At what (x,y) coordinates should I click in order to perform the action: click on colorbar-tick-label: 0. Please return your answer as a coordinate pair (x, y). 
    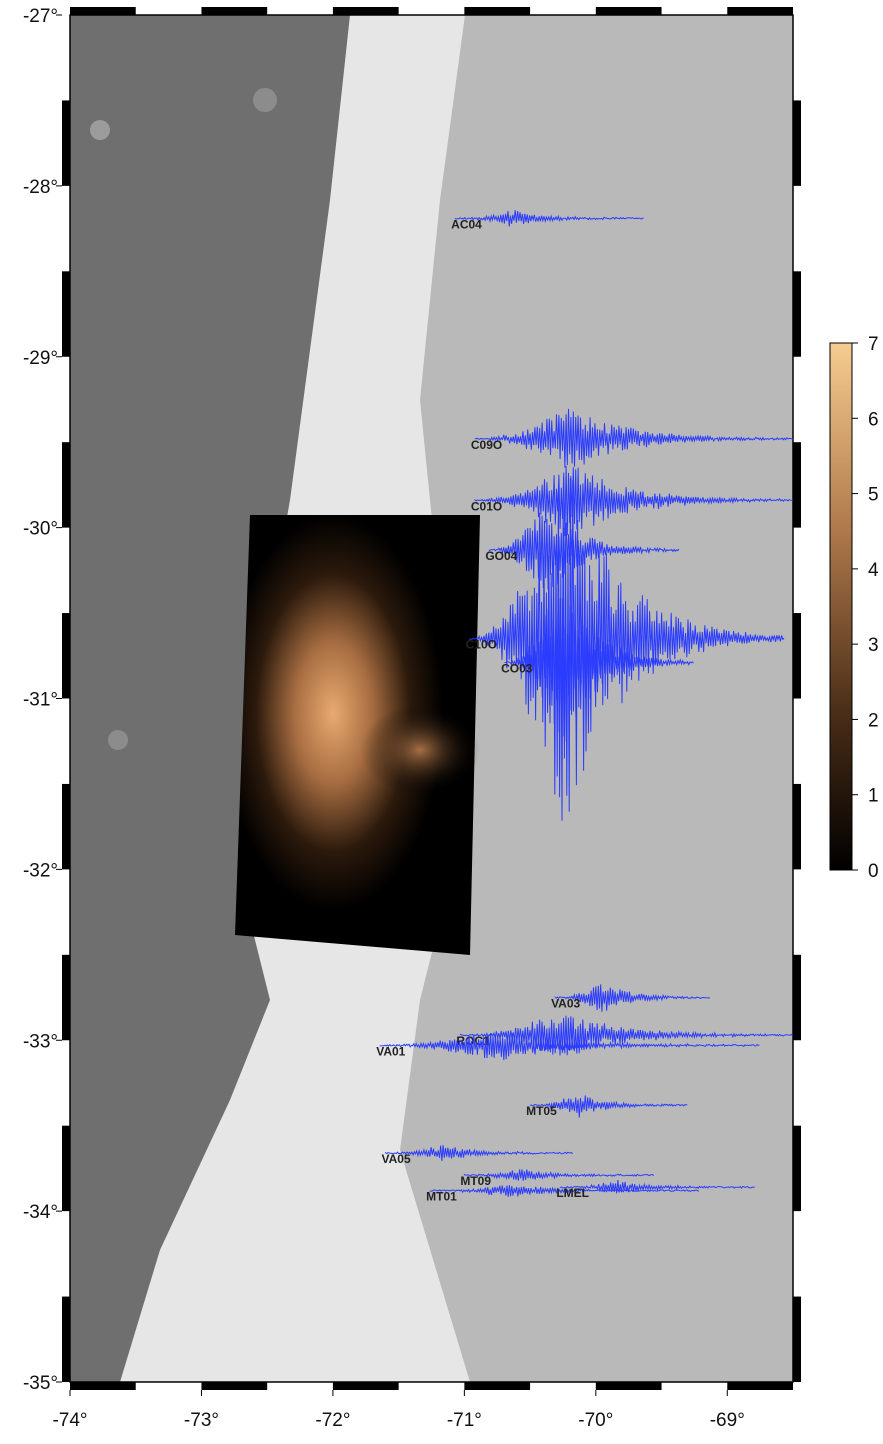
    Looking at the image, I should click on (873, 871).